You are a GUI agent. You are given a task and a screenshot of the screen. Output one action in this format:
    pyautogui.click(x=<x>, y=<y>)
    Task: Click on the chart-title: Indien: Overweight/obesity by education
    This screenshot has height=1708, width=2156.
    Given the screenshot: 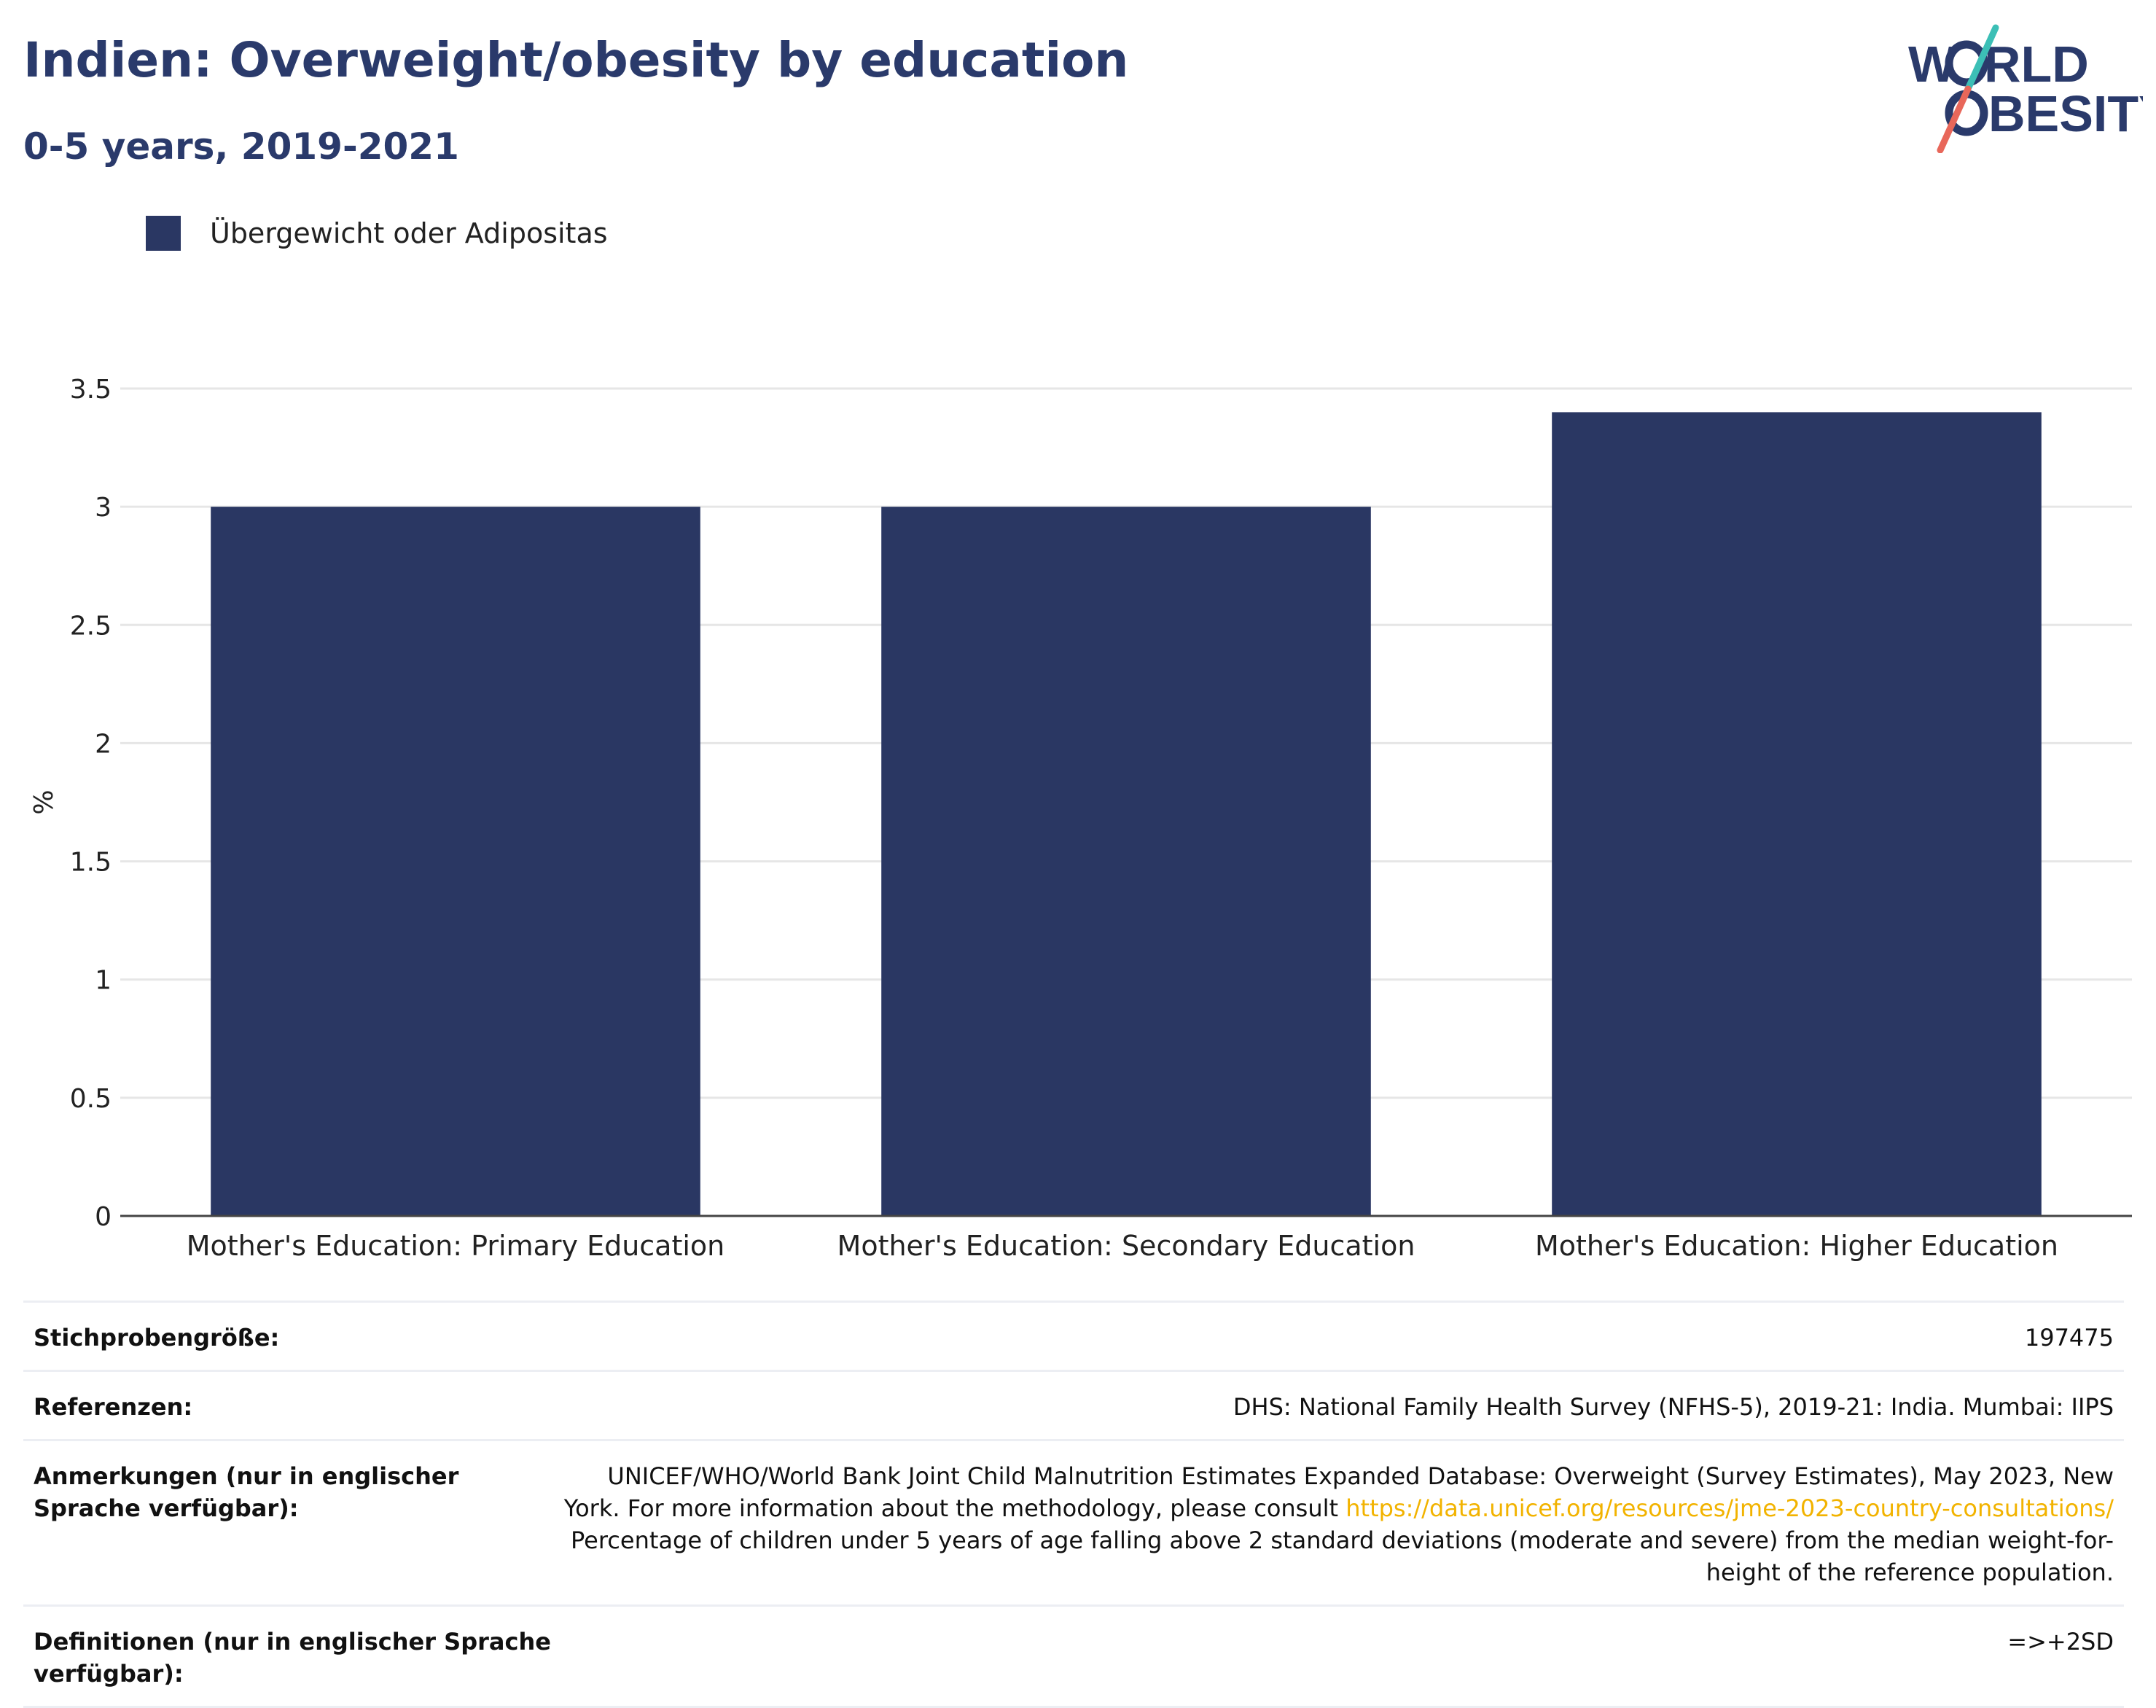 What is the action you would take?
    pyautogui.click(x=576, y=60)
    